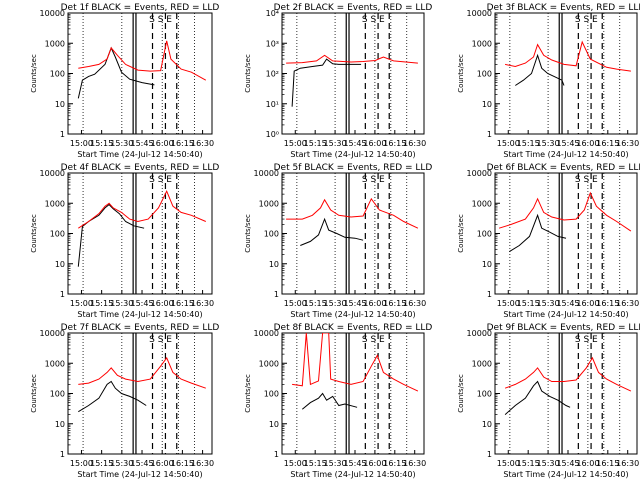  What do you see at coordinates (272, 104) in the screenshot?
I see `y-tick-label: 10¹` at bounding box center [272, 104].